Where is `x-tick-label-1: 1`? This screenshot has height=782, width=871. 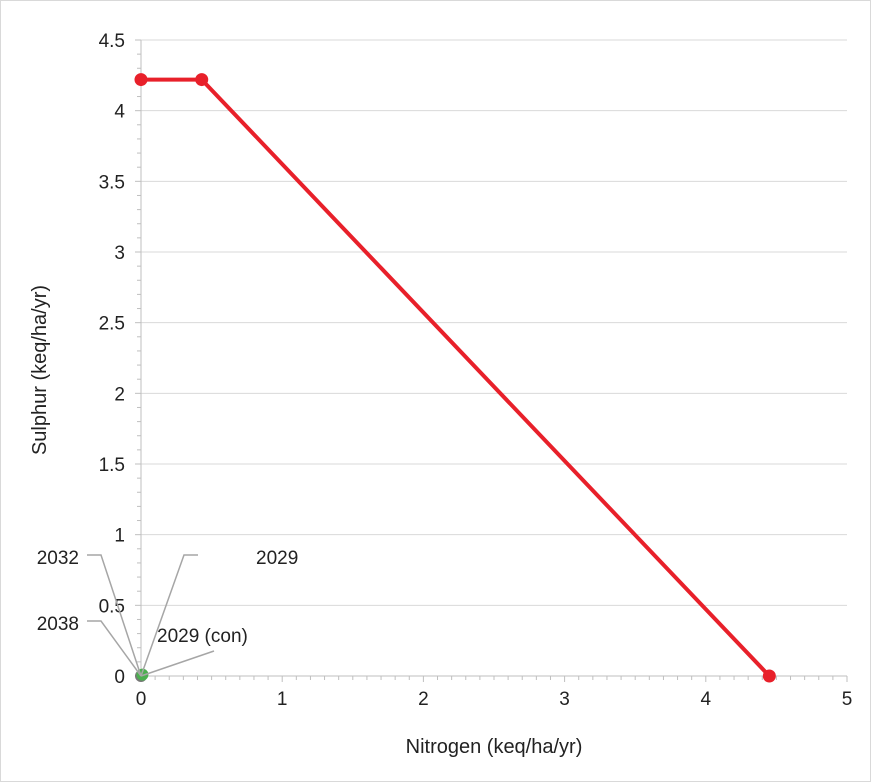 x-tick-label-1: 1 is located at coordinates (282, 699).